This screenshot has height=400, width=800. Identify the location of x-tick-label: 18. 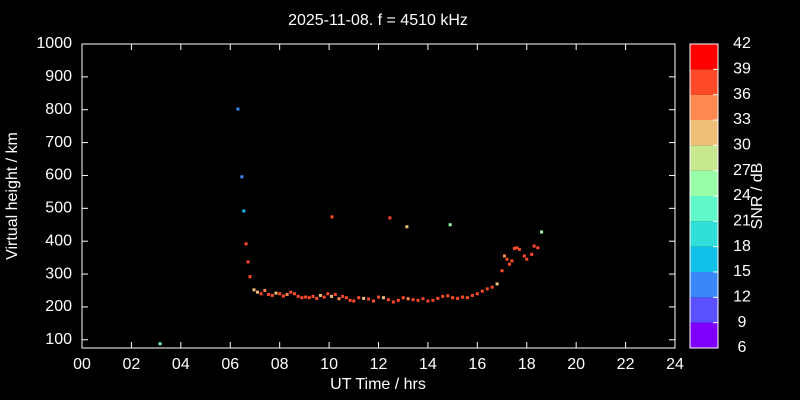
(527, 364).